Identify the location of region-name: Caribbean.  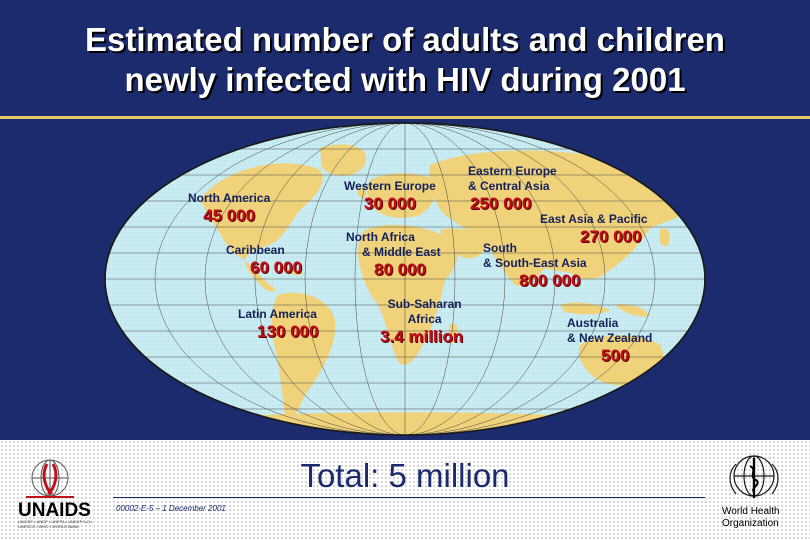
(255, 250).